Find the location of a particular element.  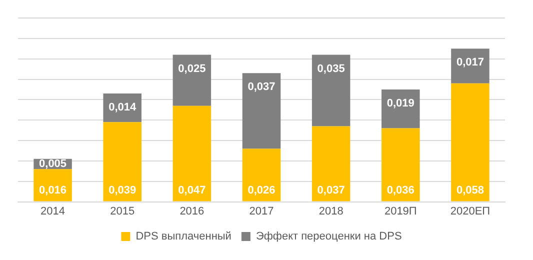

x-tick-label: 2018 is located at coordinates (331, 211).